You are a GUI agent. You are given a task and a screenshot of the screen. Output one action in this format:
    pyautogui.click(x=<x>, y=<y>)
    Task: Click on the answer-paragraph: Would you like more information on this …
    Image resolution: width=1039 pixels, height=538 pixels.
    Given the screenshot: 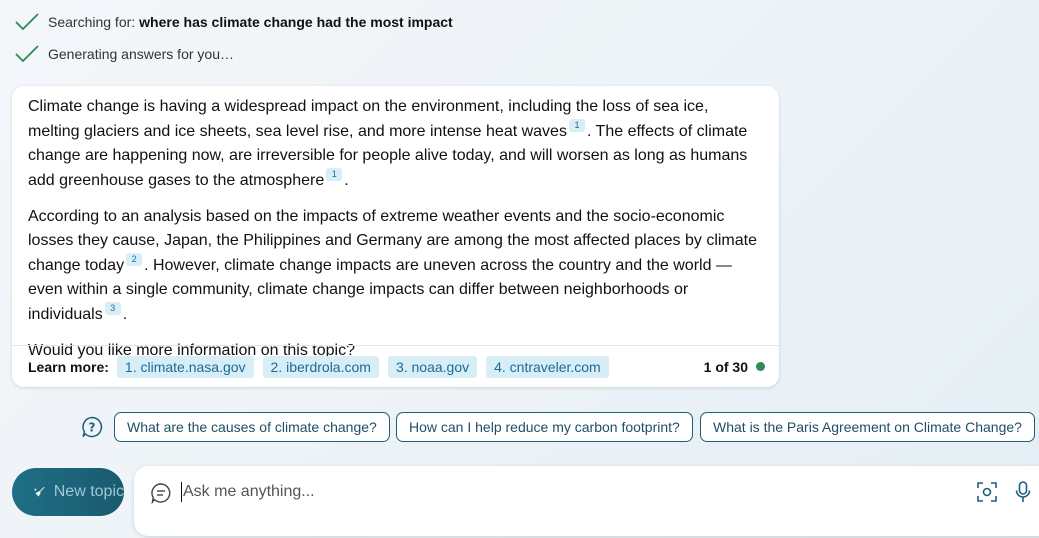 What is the action you would take?
    pyautogui.click(x=191, y=350)
    